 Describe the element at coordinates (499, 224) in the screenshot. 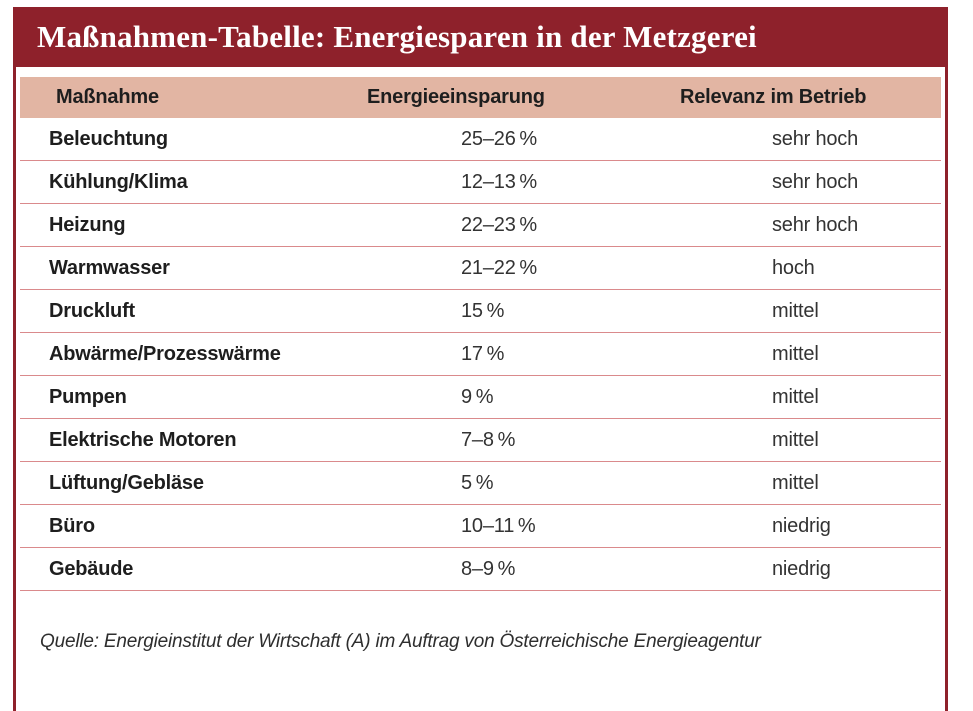

I see `saving-cell: 22–23 %` at that location.